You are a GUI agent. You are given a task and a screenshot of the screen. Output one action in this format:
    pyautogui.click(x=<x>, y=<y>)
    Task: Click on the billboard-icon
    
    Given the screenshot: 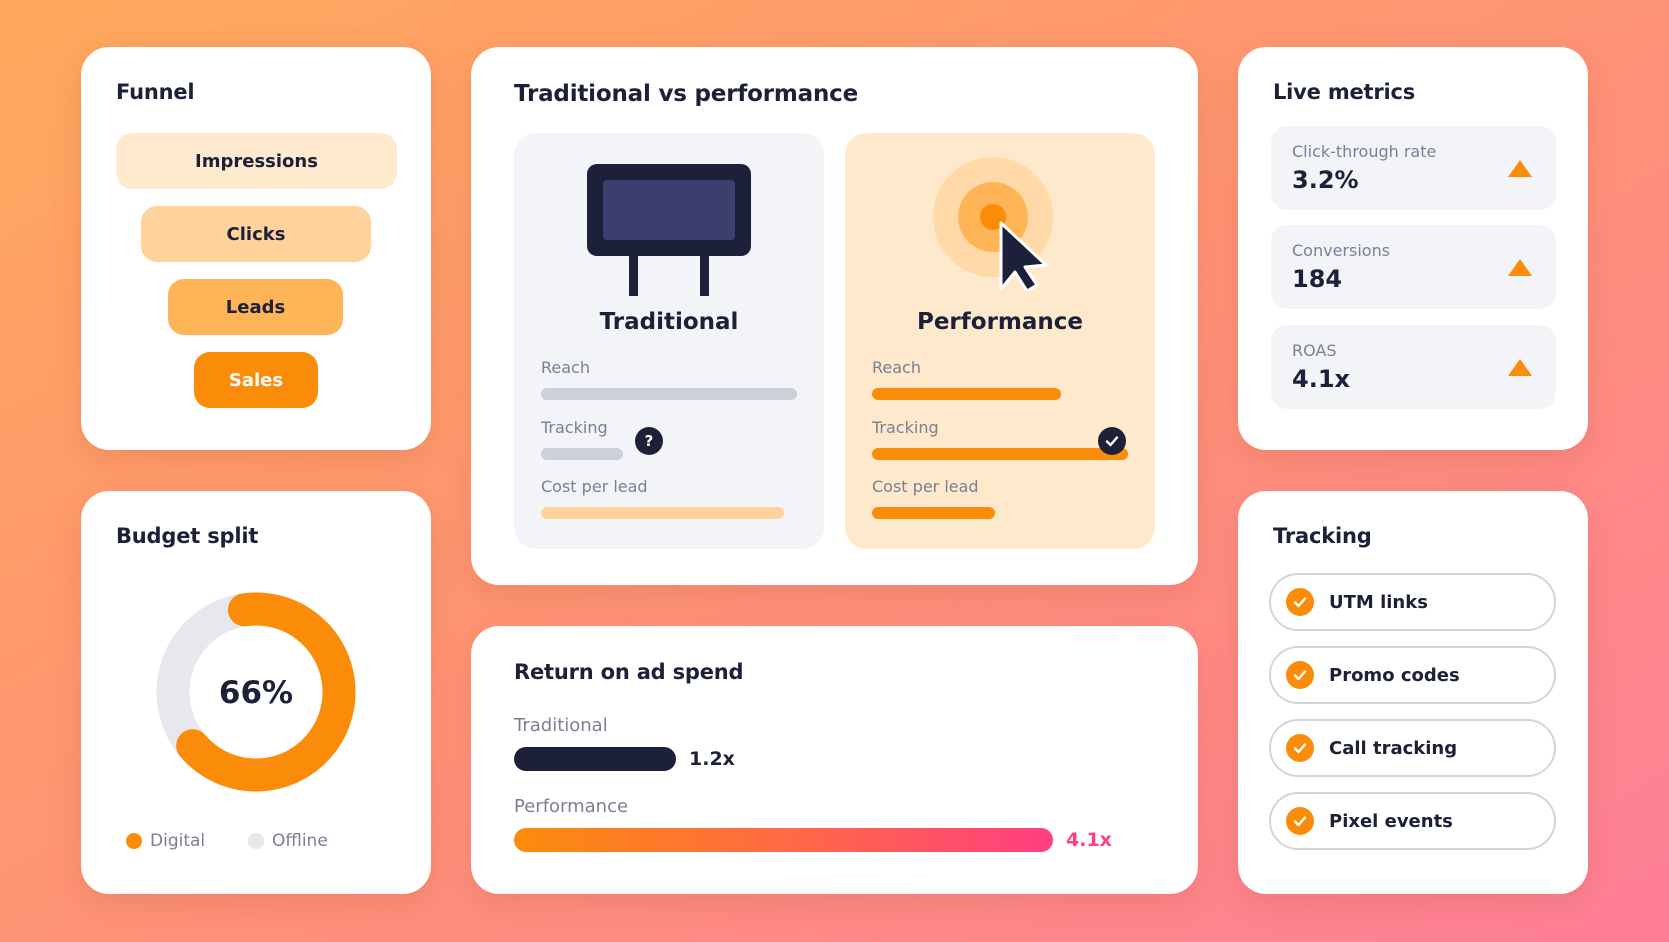 What is the action you would take?
    pyautogui.click(x=669, y=230)
    